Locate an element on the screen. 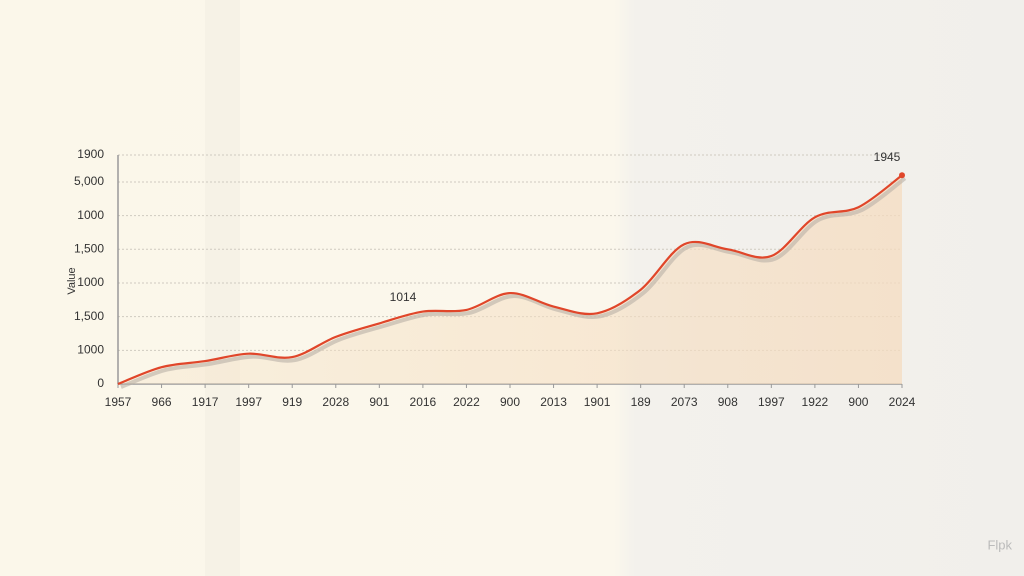 The width and height of the screenshot is (1024, 576). annotation: 1945 is located at coordinates (887, 157).